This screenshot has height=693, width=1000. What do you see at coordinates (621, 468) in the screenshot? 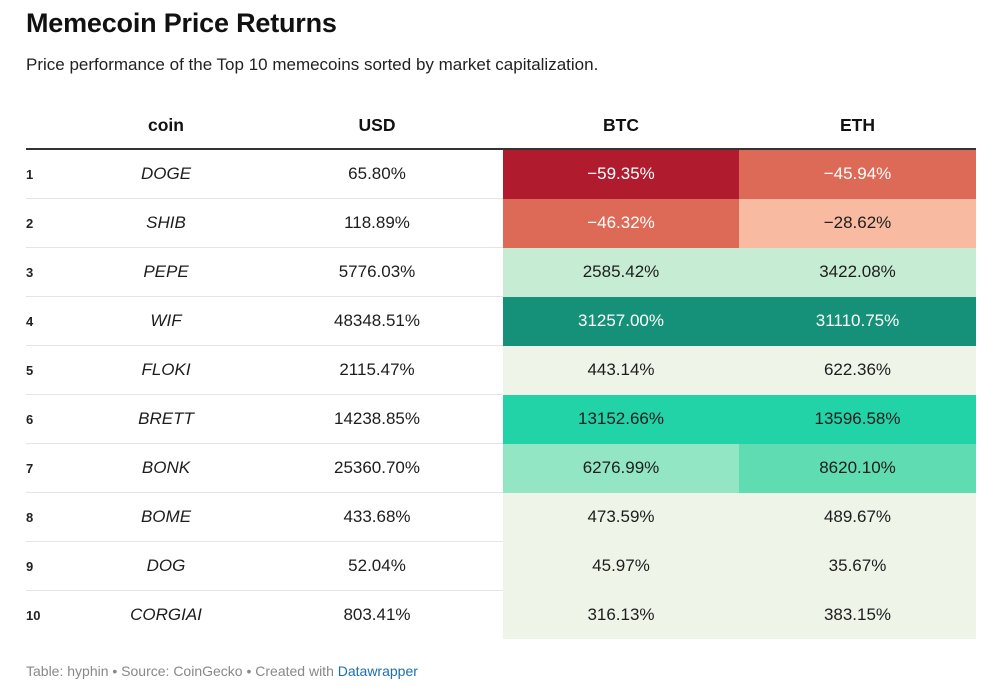
I see `btc-return-cell: 6276.99%` at bounding box center [621, 468].